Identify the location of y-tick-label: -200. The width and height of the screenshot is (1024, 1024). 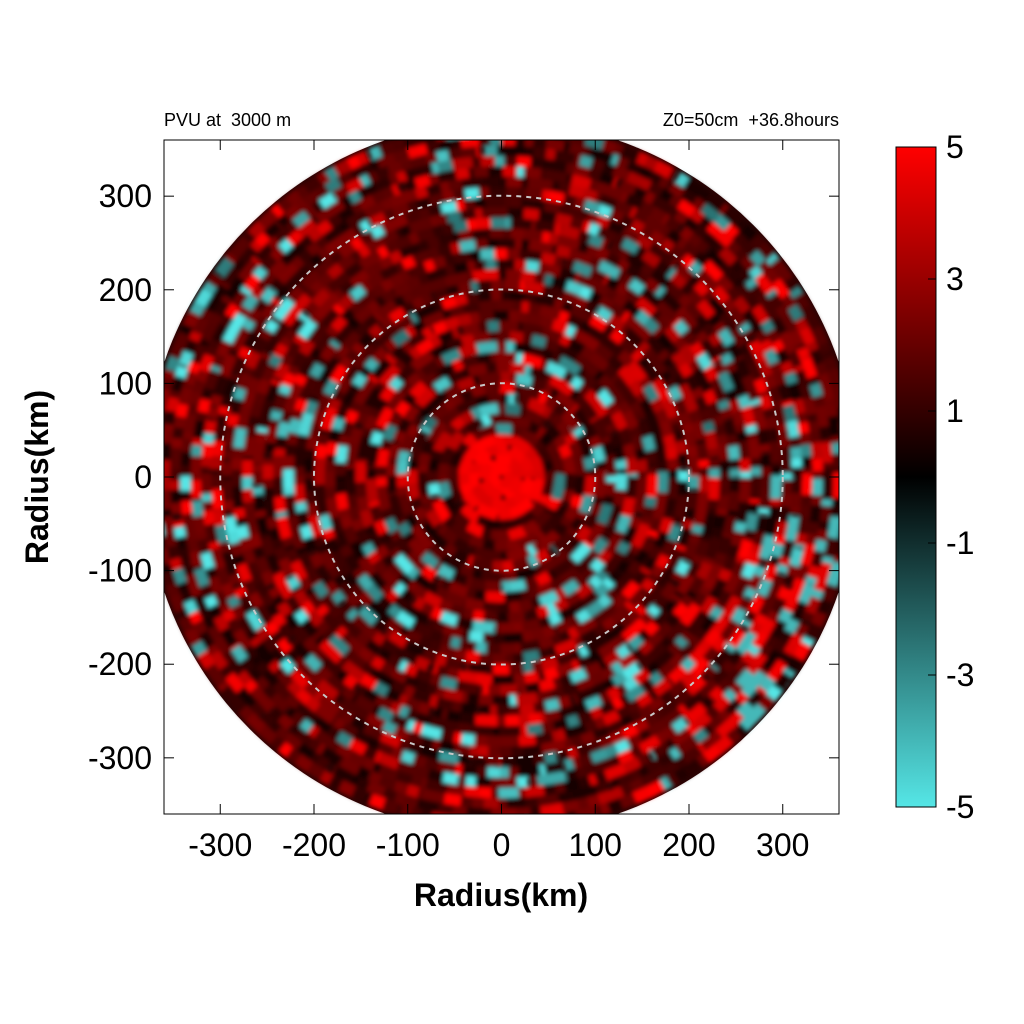
(120, 664).